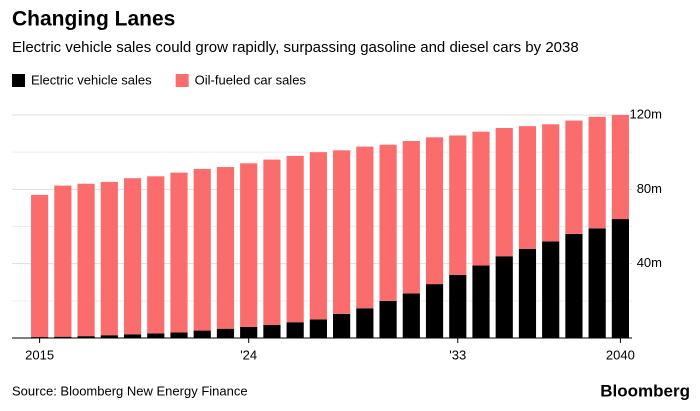  Describe the element at coordinates (93, 19) in the screenshot. I see `chart-title: Changing Lanes` at that location.